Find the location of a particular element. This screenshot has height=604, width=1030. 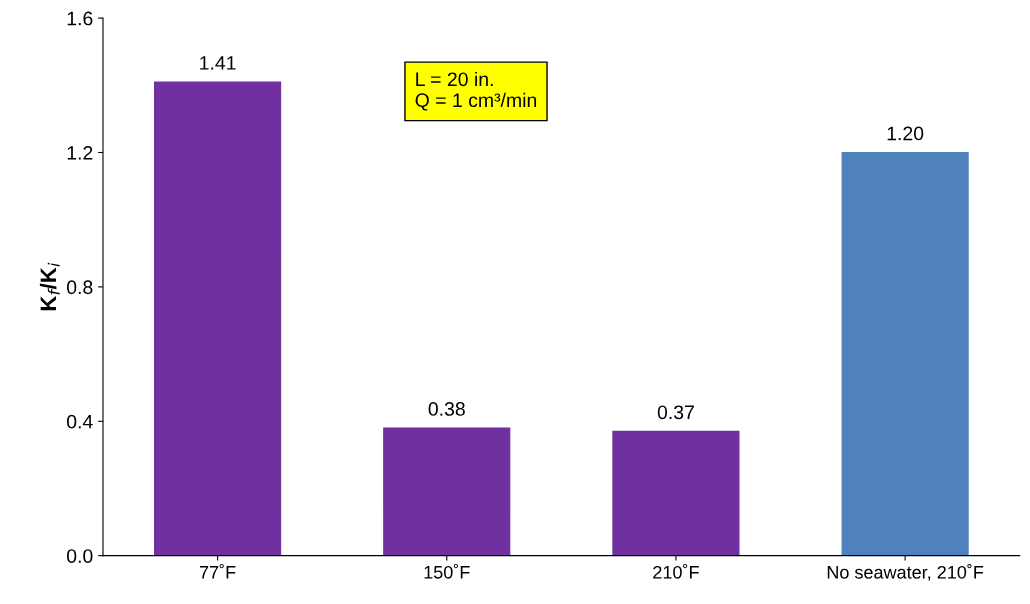

y-tick-label: 0.0 is located at coordinates (80, 556).